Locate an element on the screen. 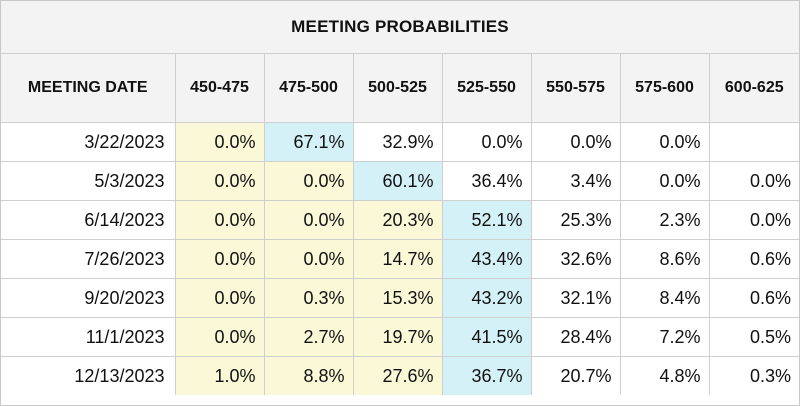 This screenshot has width=800, height=406. probability-cell: 67.1% is located at coordinates (308, 142).